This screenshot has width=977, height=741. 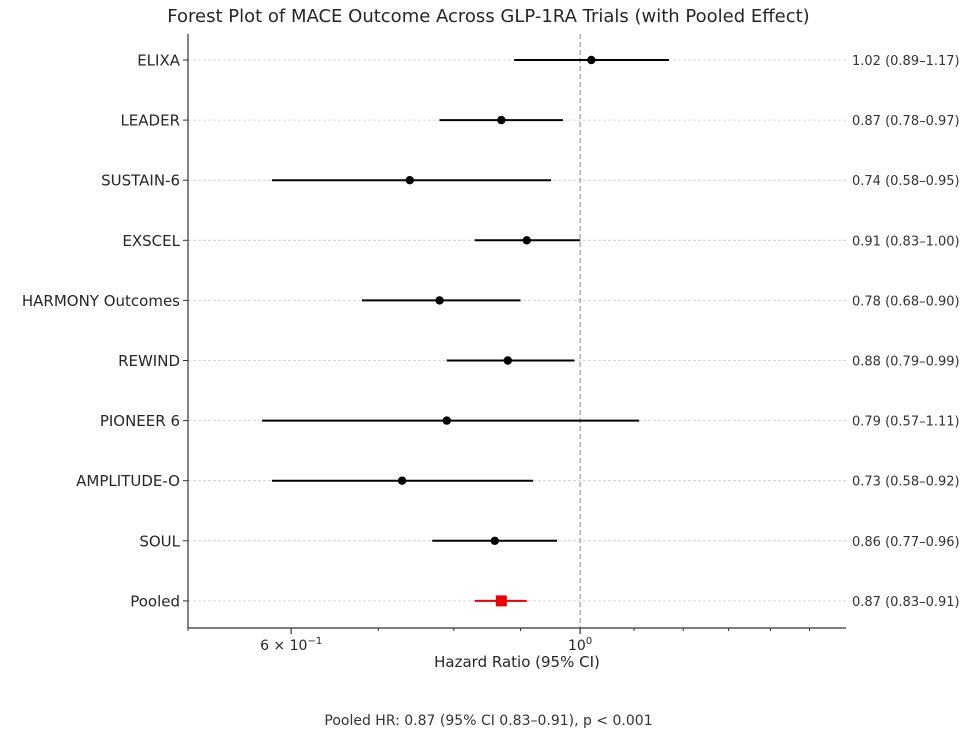 I want to click on hr-value-label: 1.02 (0.89–1.17), so click(x=906, y=61).